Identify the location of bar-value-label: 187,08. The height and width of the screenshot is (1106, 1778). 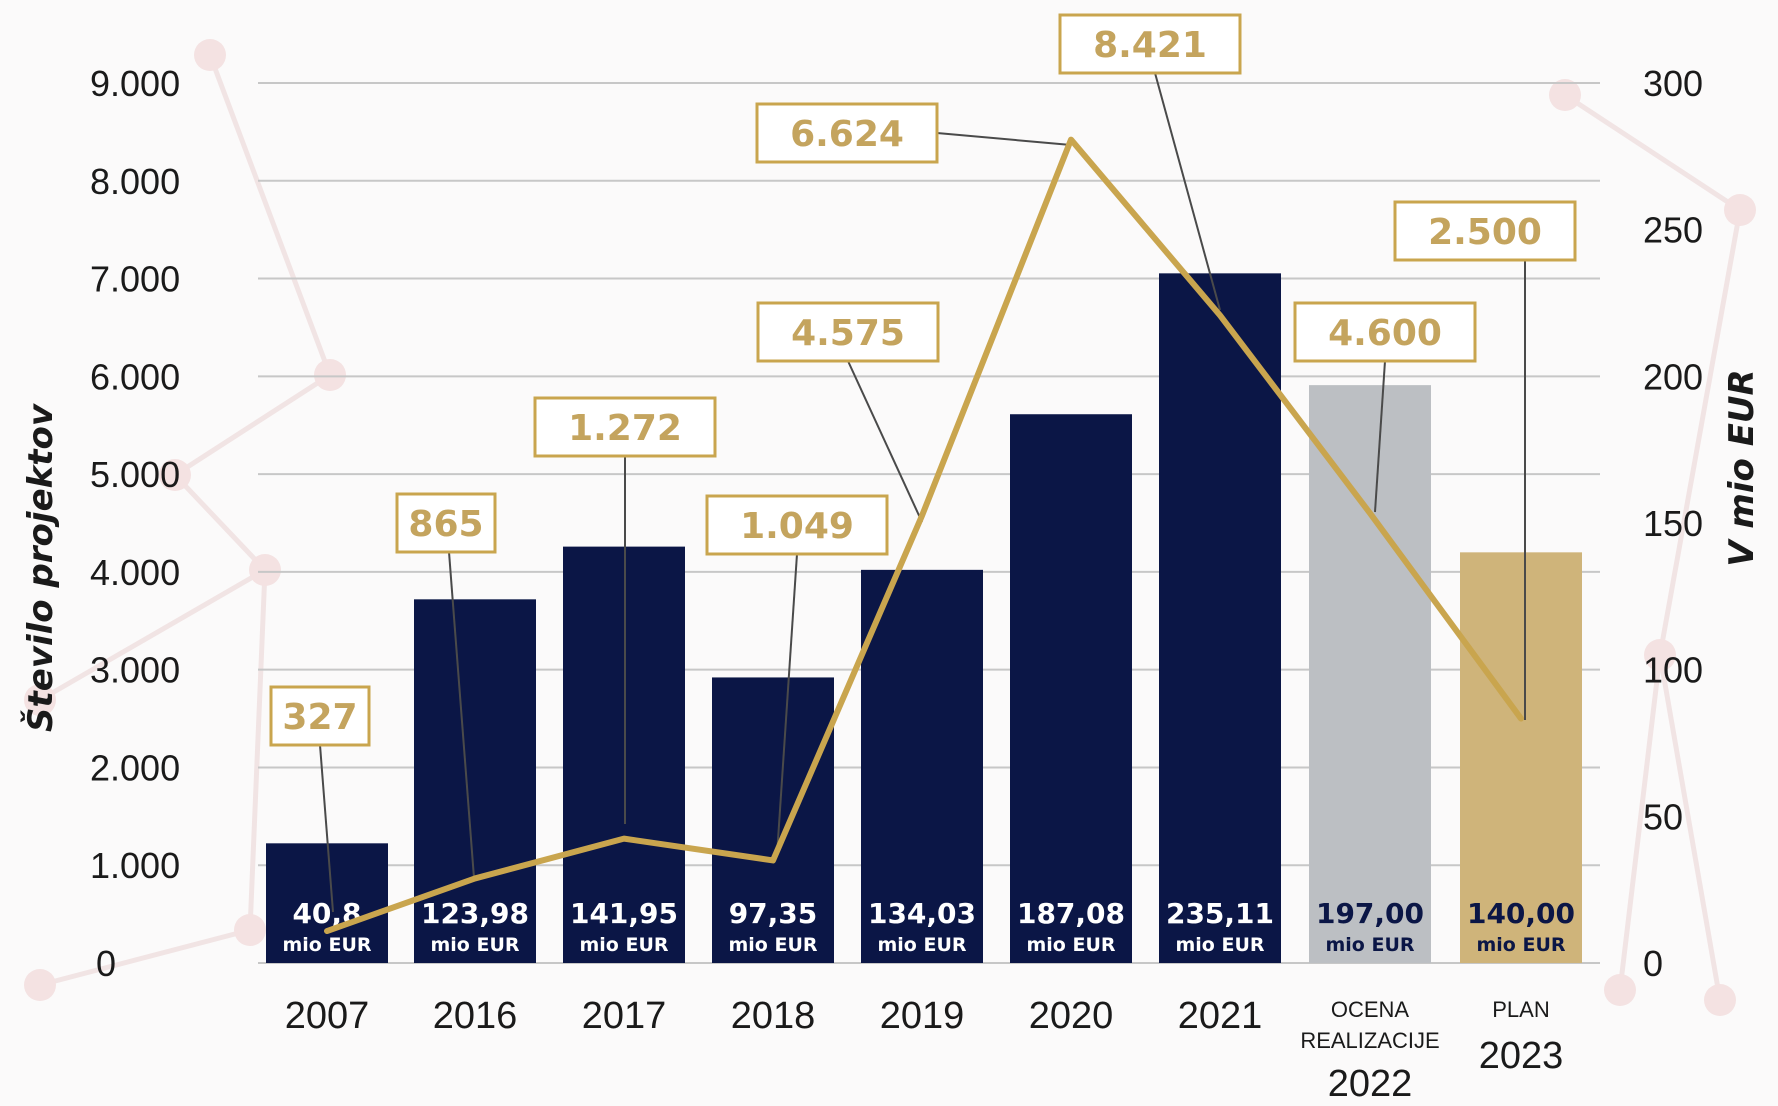
(1071, 913).